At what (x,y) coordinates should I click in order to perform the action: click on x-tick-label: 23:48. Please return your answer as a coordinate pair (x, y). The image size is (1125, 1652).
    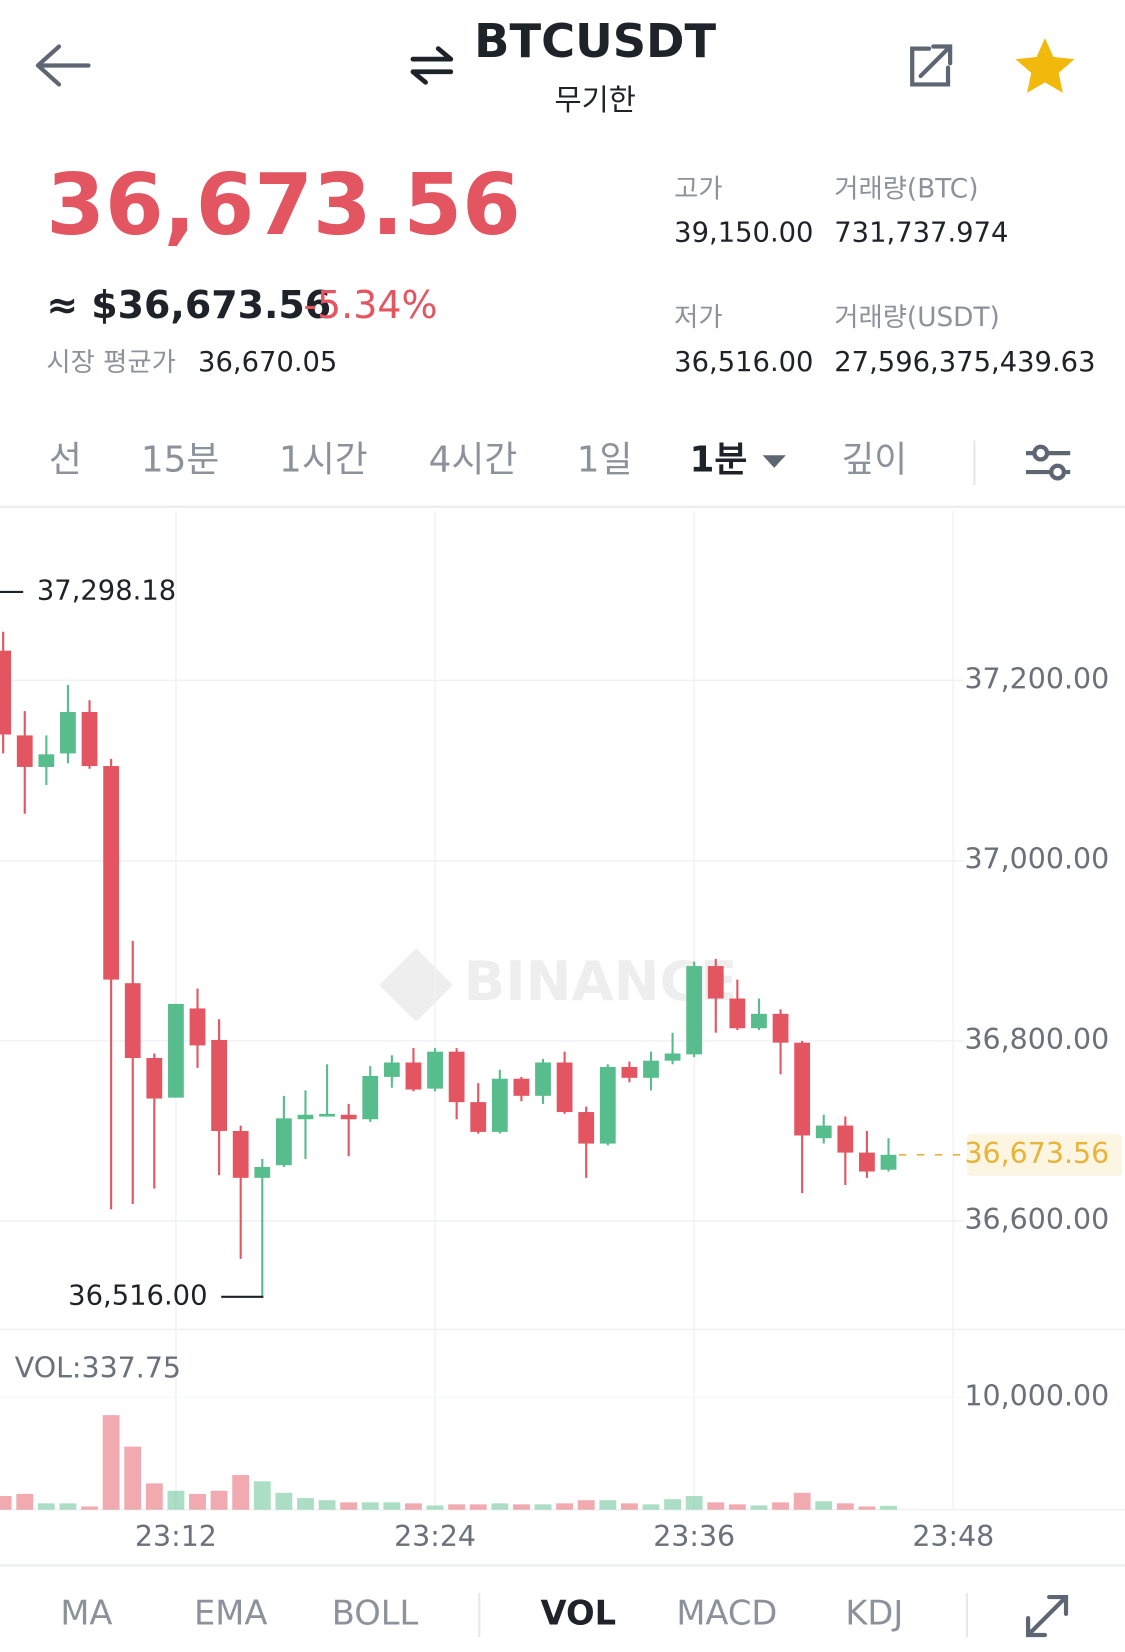
    Looking at the image, I should click on (953, 1536).